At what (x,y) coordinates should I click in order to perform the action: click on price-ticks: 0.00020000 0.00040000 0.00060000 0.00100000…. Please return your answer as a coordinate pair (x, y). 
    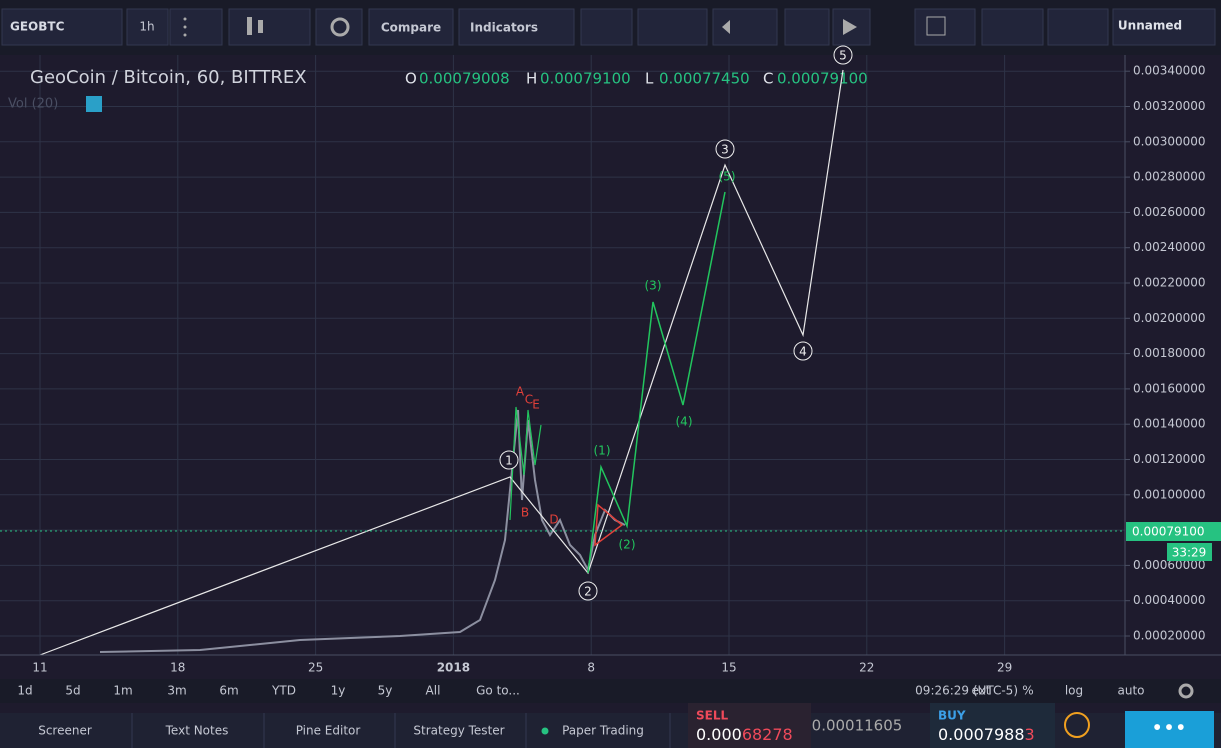
    Looking at the image, I should click on (1165, 353).